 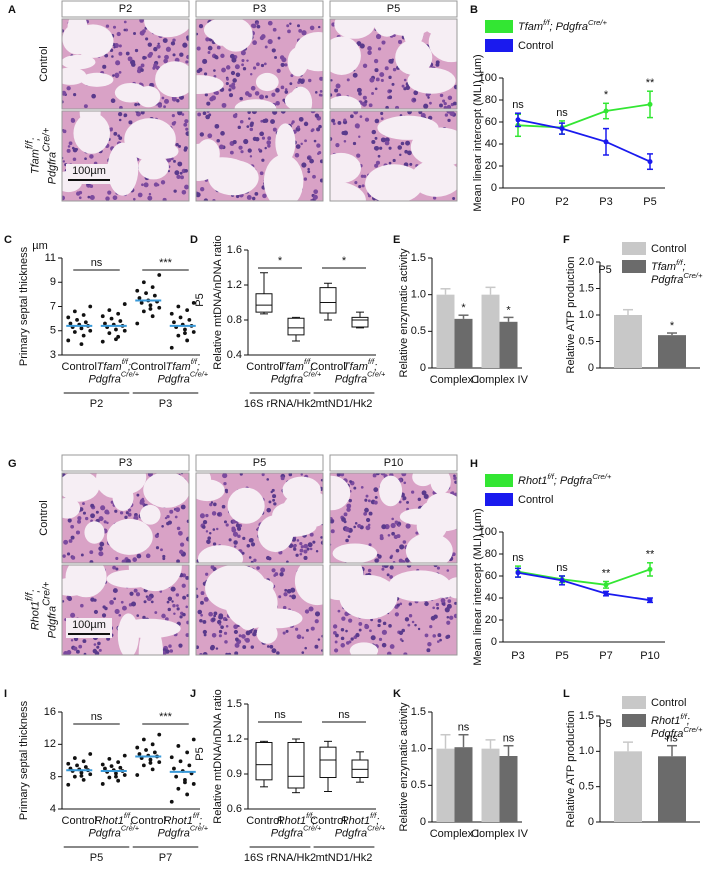 I want to click on y-tick-label: 1.0, so click(x=586, y=315).